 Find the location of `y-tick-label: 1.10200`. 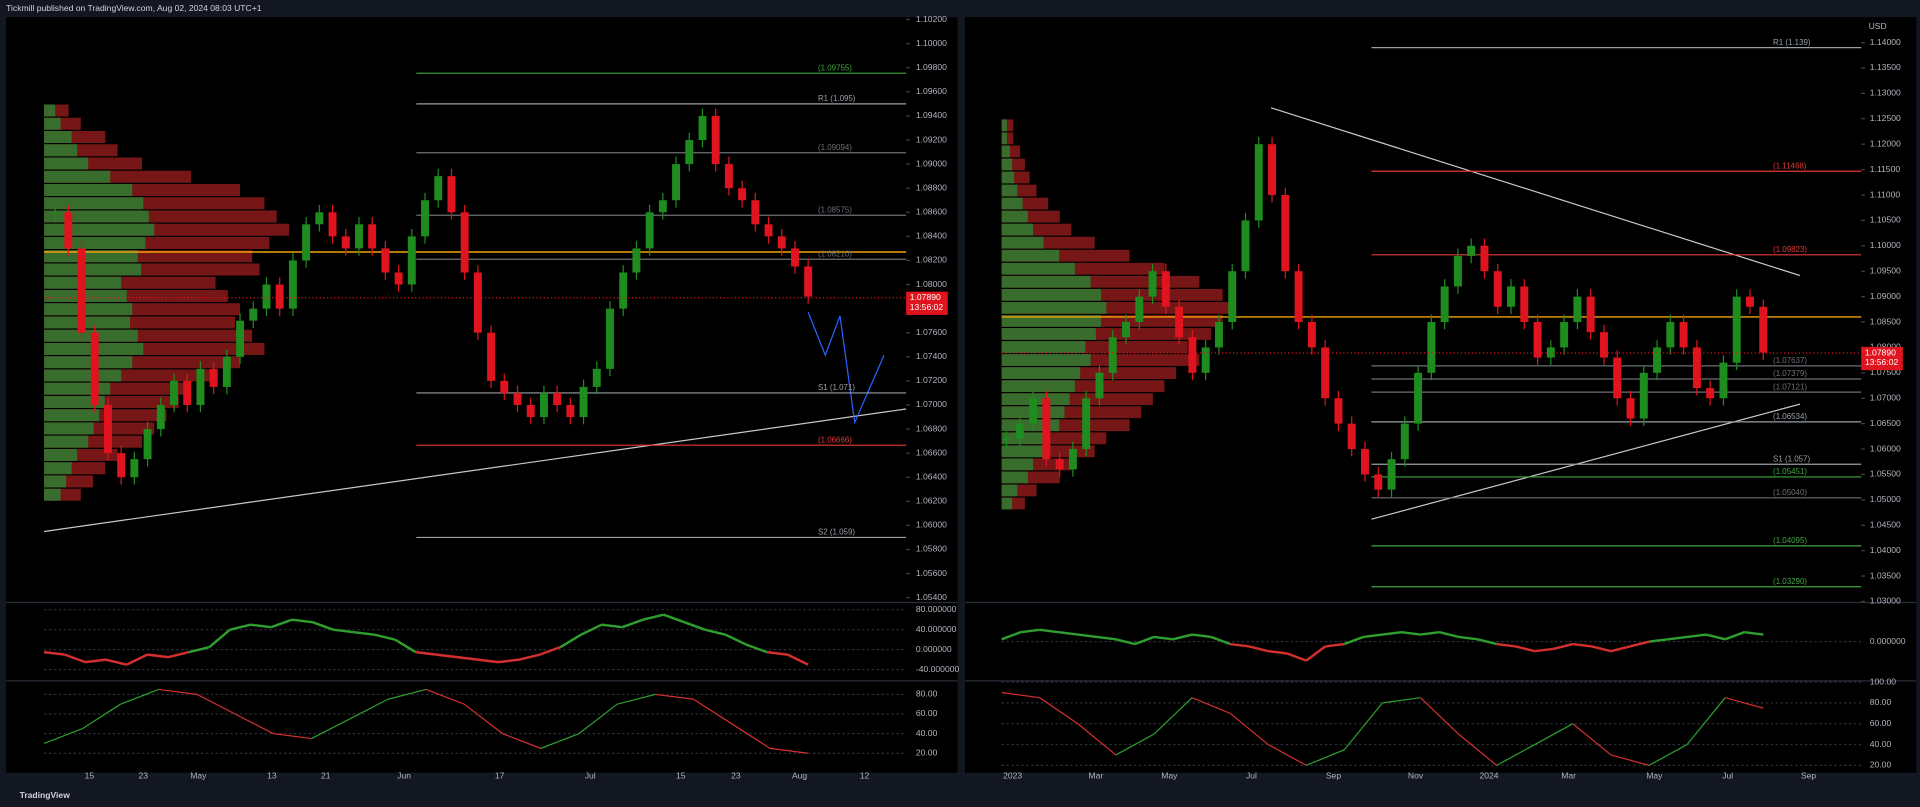

y-tick-label: 1.10200 is located at coordinates (931, 19).